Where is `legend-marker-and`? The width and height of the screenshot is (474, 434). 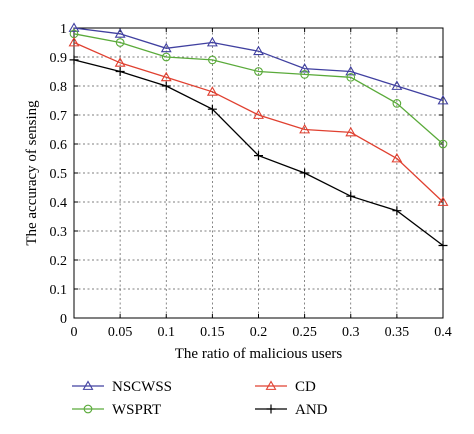 legend-marker-and is located at coordinates (271, 409).